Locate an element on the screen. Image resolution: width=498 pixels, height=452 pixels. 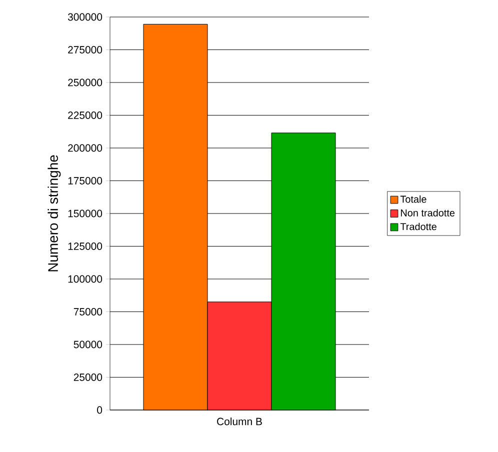
y-tick-label: 225000 is located at coordinates (85, 115).